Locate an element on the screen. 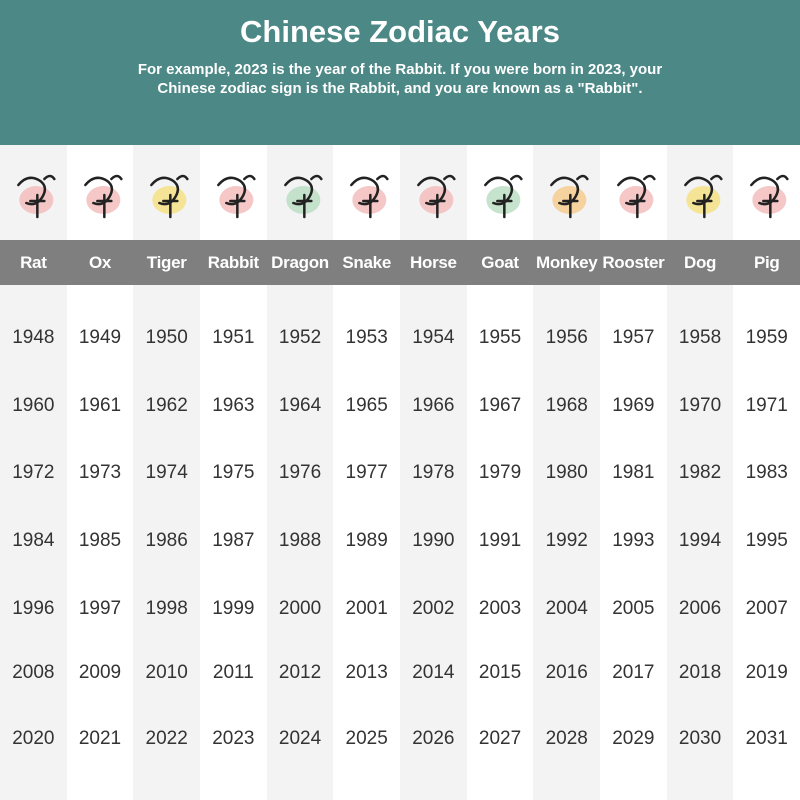 The image size is (800, 800). column-name: Rabbit is located at coordinates (233, 262).